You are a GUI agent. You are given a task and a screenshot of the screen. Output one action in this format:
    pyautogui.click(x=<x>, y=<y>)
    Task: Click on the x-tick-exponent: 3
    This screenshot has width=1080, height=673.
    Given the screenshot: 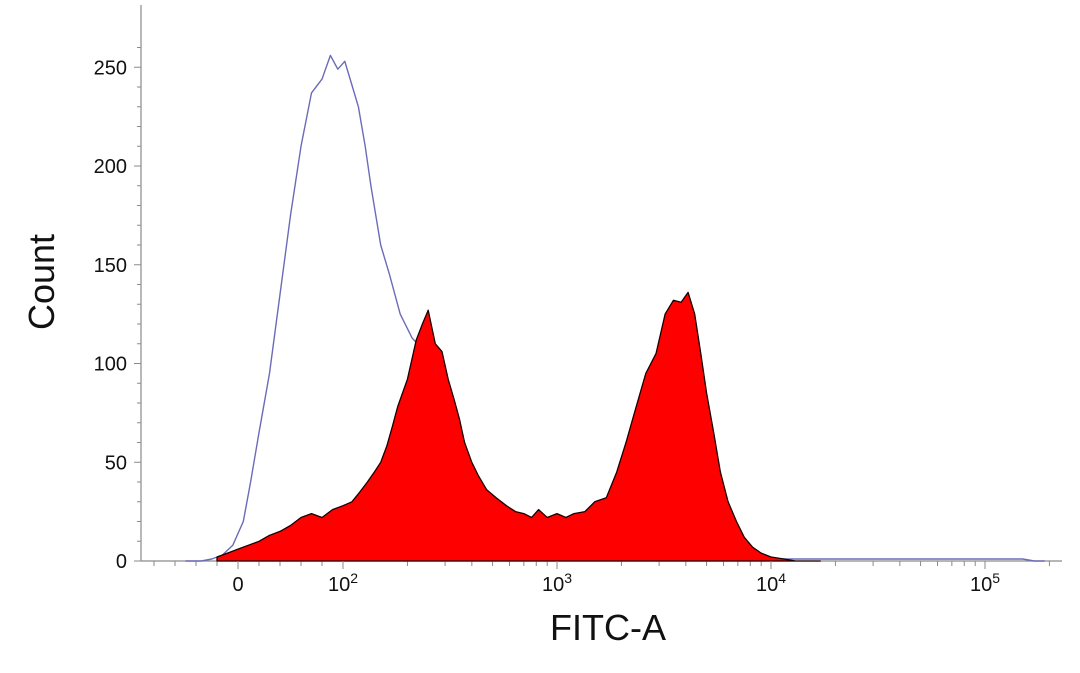 What is the action you would take?
    pyautogui.click(x=568, y=578)
    